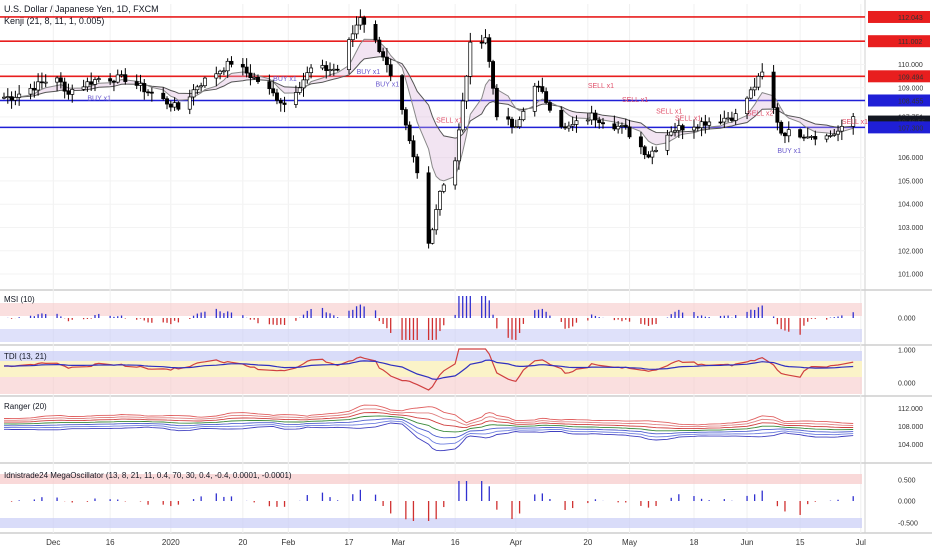  Describe the element at coordinates (907, 481) in the screenshot. I see `pane-axis-label: 0.500` at that location.